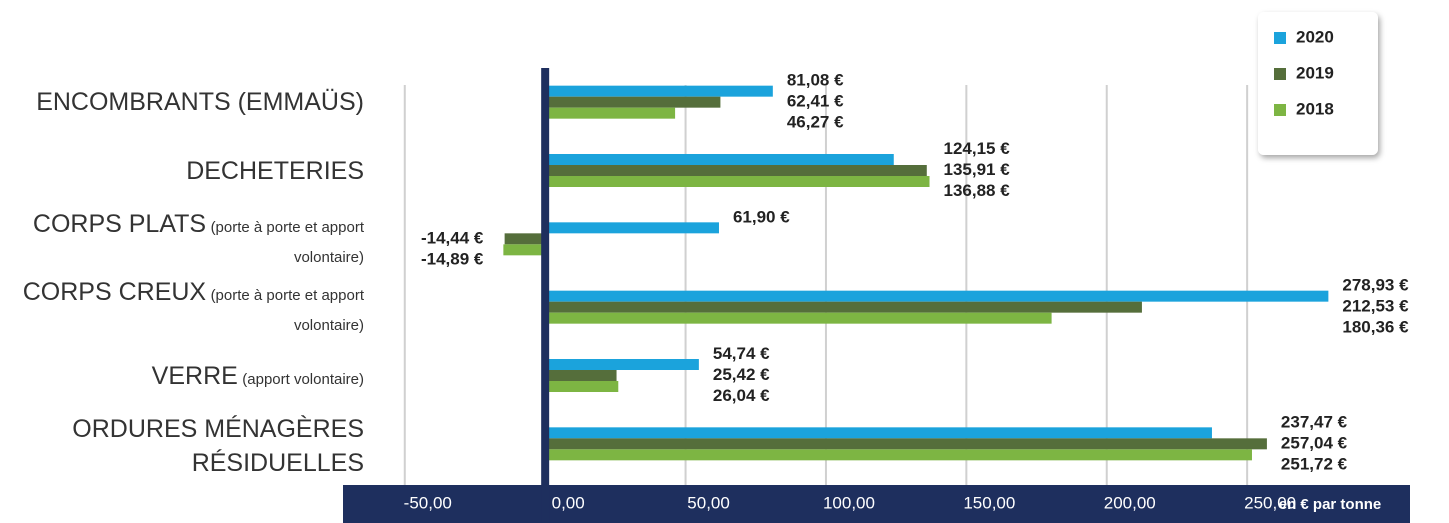 Image resolution: width=1449 pixels, height=523 pixels. Describe the element at coordinates (275, 170) in the screenshot. I see `category-name: DECHETERIES` at that location.